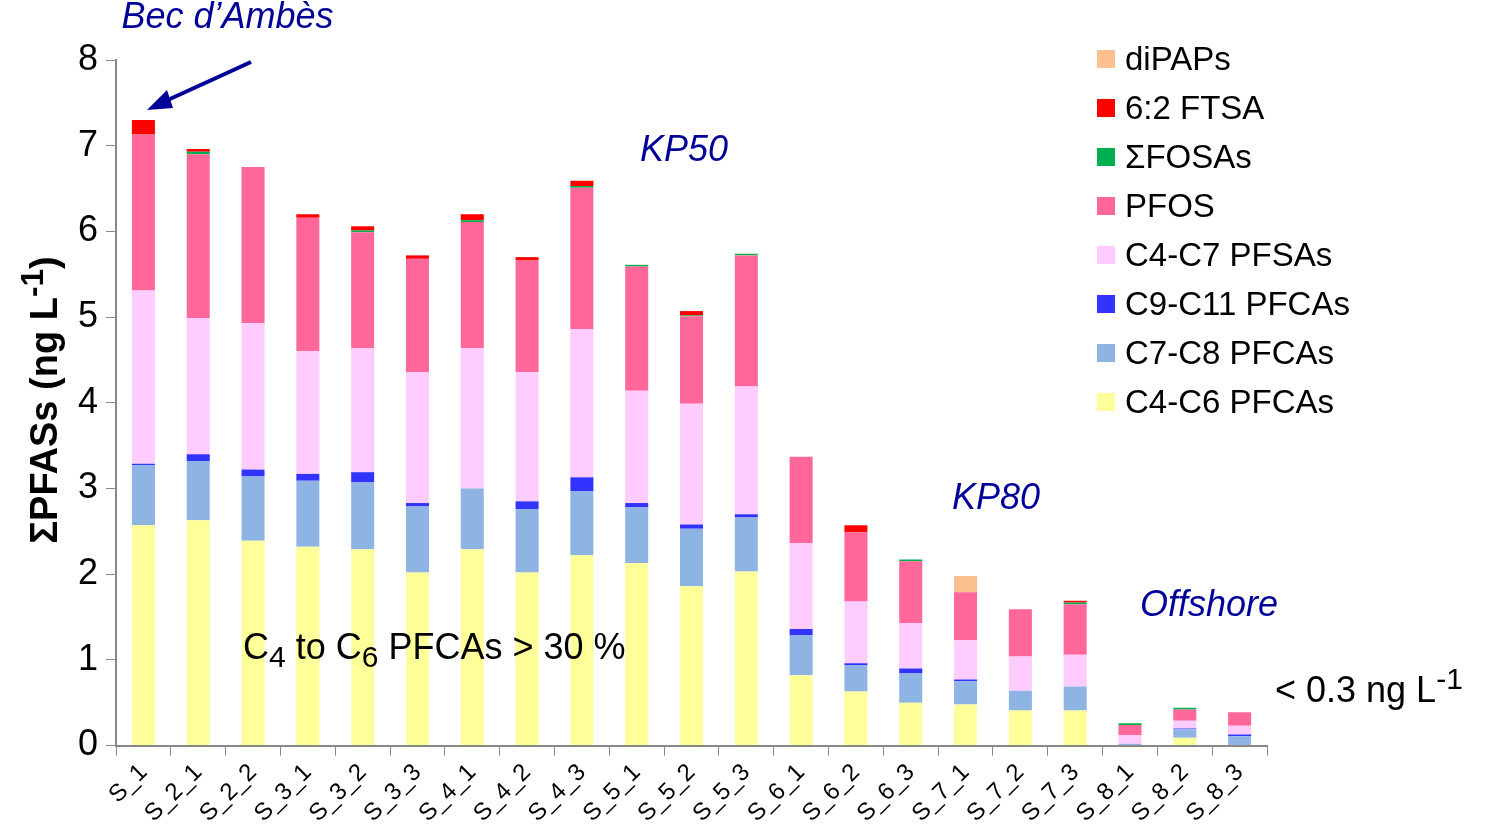 This screenshot has width=1497, height=831. Describe the element at coordinates (1209, 604) in the screenshot. I see `annotation: Offshore` at that location.